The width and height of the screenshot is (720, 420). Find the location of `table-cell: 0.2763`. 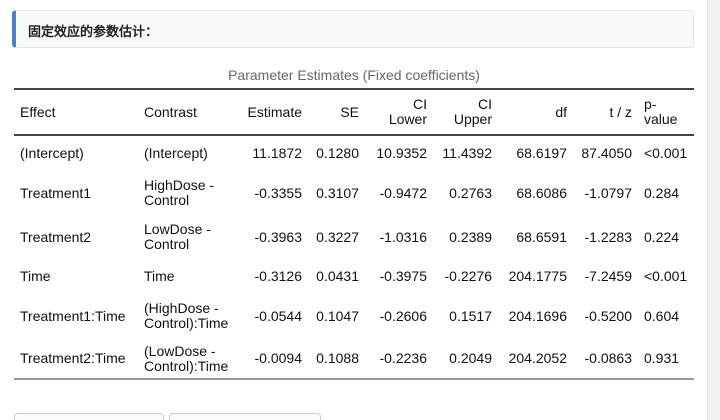

table-cell: 0.2763 is located at coordinates (470, 192).